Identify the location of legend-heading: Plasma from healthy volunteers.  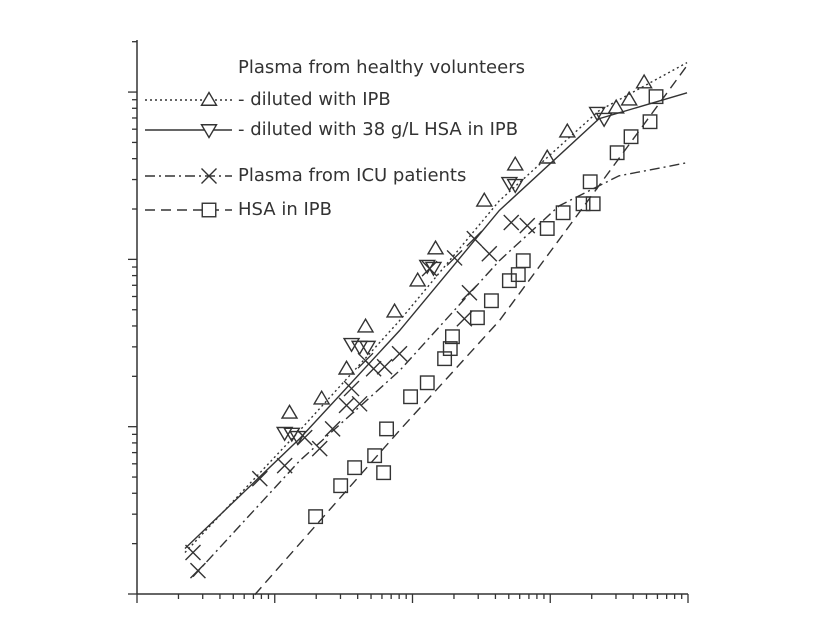
(381, 67).